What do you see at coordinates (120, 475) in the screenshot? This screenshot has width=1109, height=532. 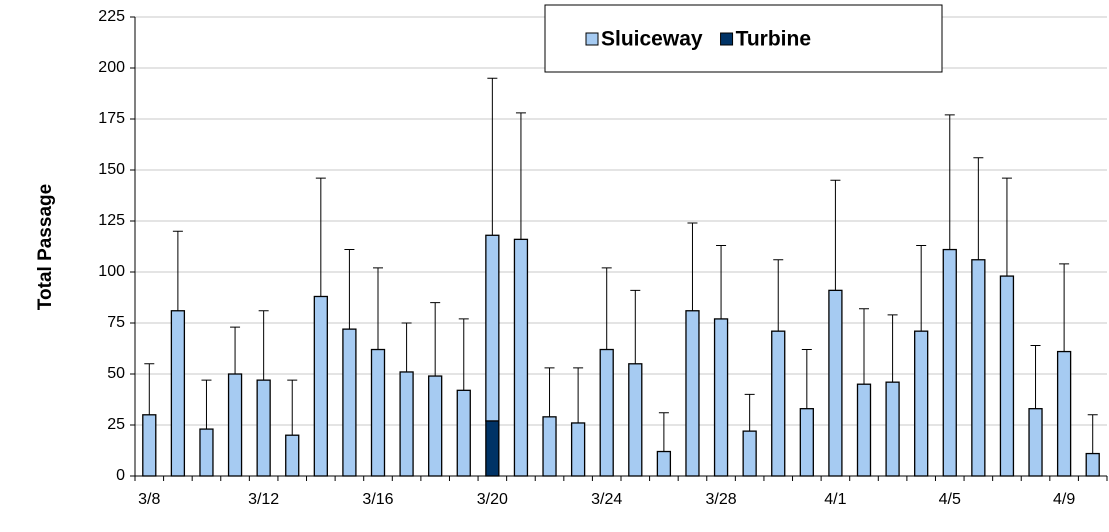 I see `y-tick-label: 0` at bounding box center [120, 475].